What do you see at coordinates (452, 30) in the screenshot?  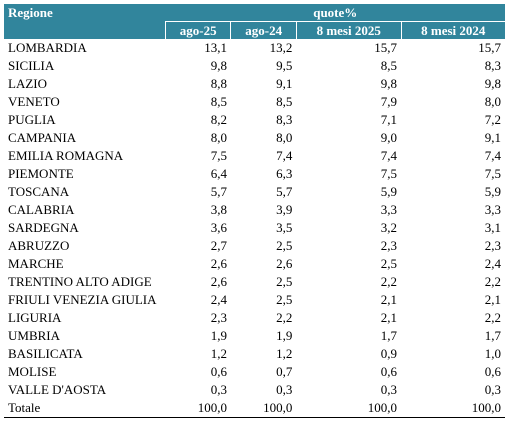 I see `column-header: 8 mesi 2024` at bounding box center [452, 30].